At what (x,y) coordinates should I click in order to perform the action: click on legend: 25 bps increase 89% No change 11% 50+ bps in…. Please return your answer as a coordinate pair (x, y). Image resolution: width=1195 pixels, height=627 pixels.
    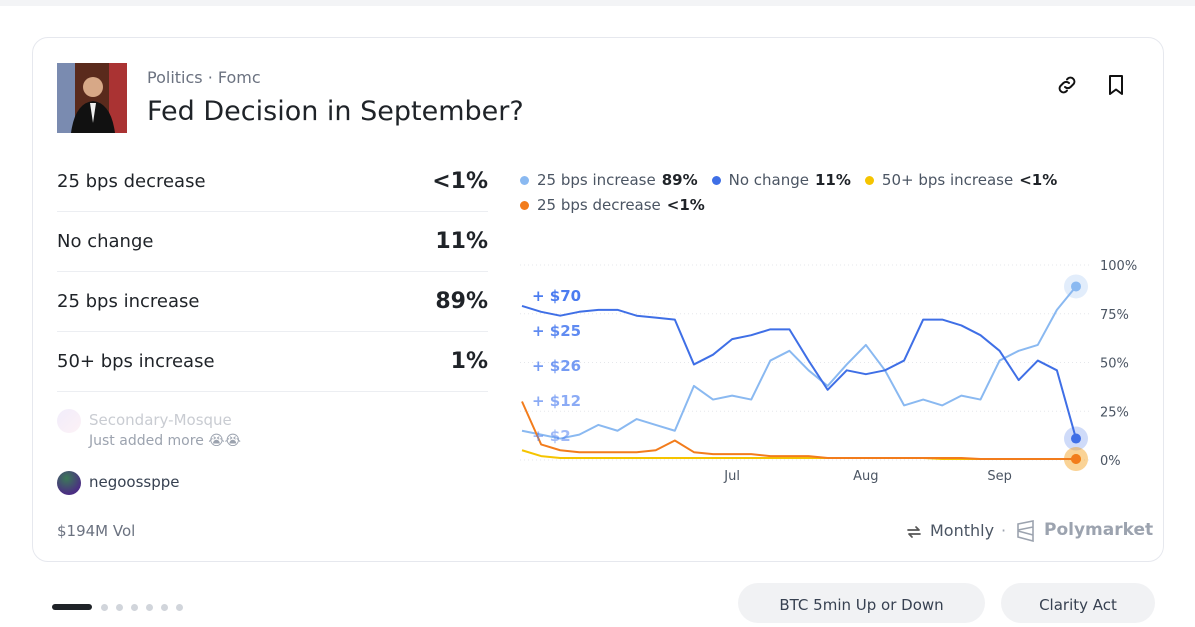
    Looking at the image, I should click on (820, 193).